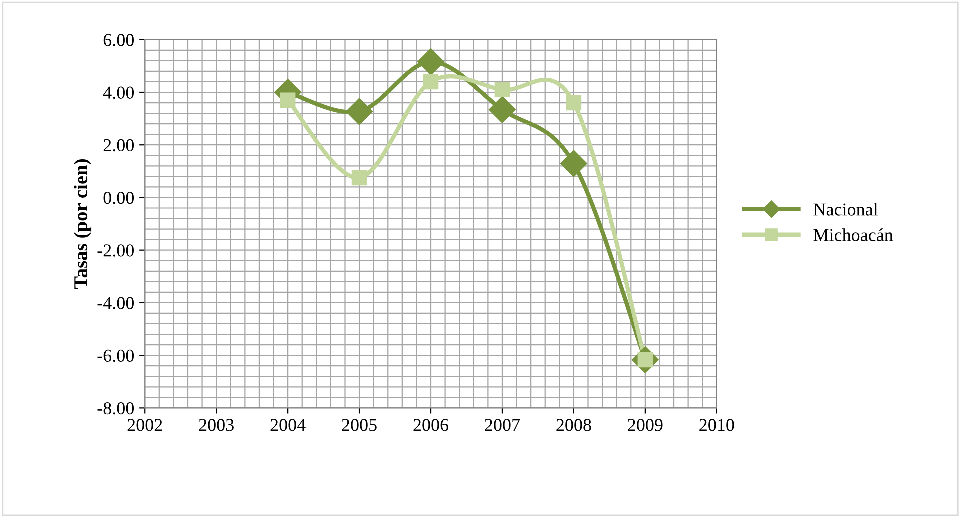  What do you see at coordinates (717, 425) in the screenshot?
I see `x-tick-label: 2010` at bounding box center [717, 425].